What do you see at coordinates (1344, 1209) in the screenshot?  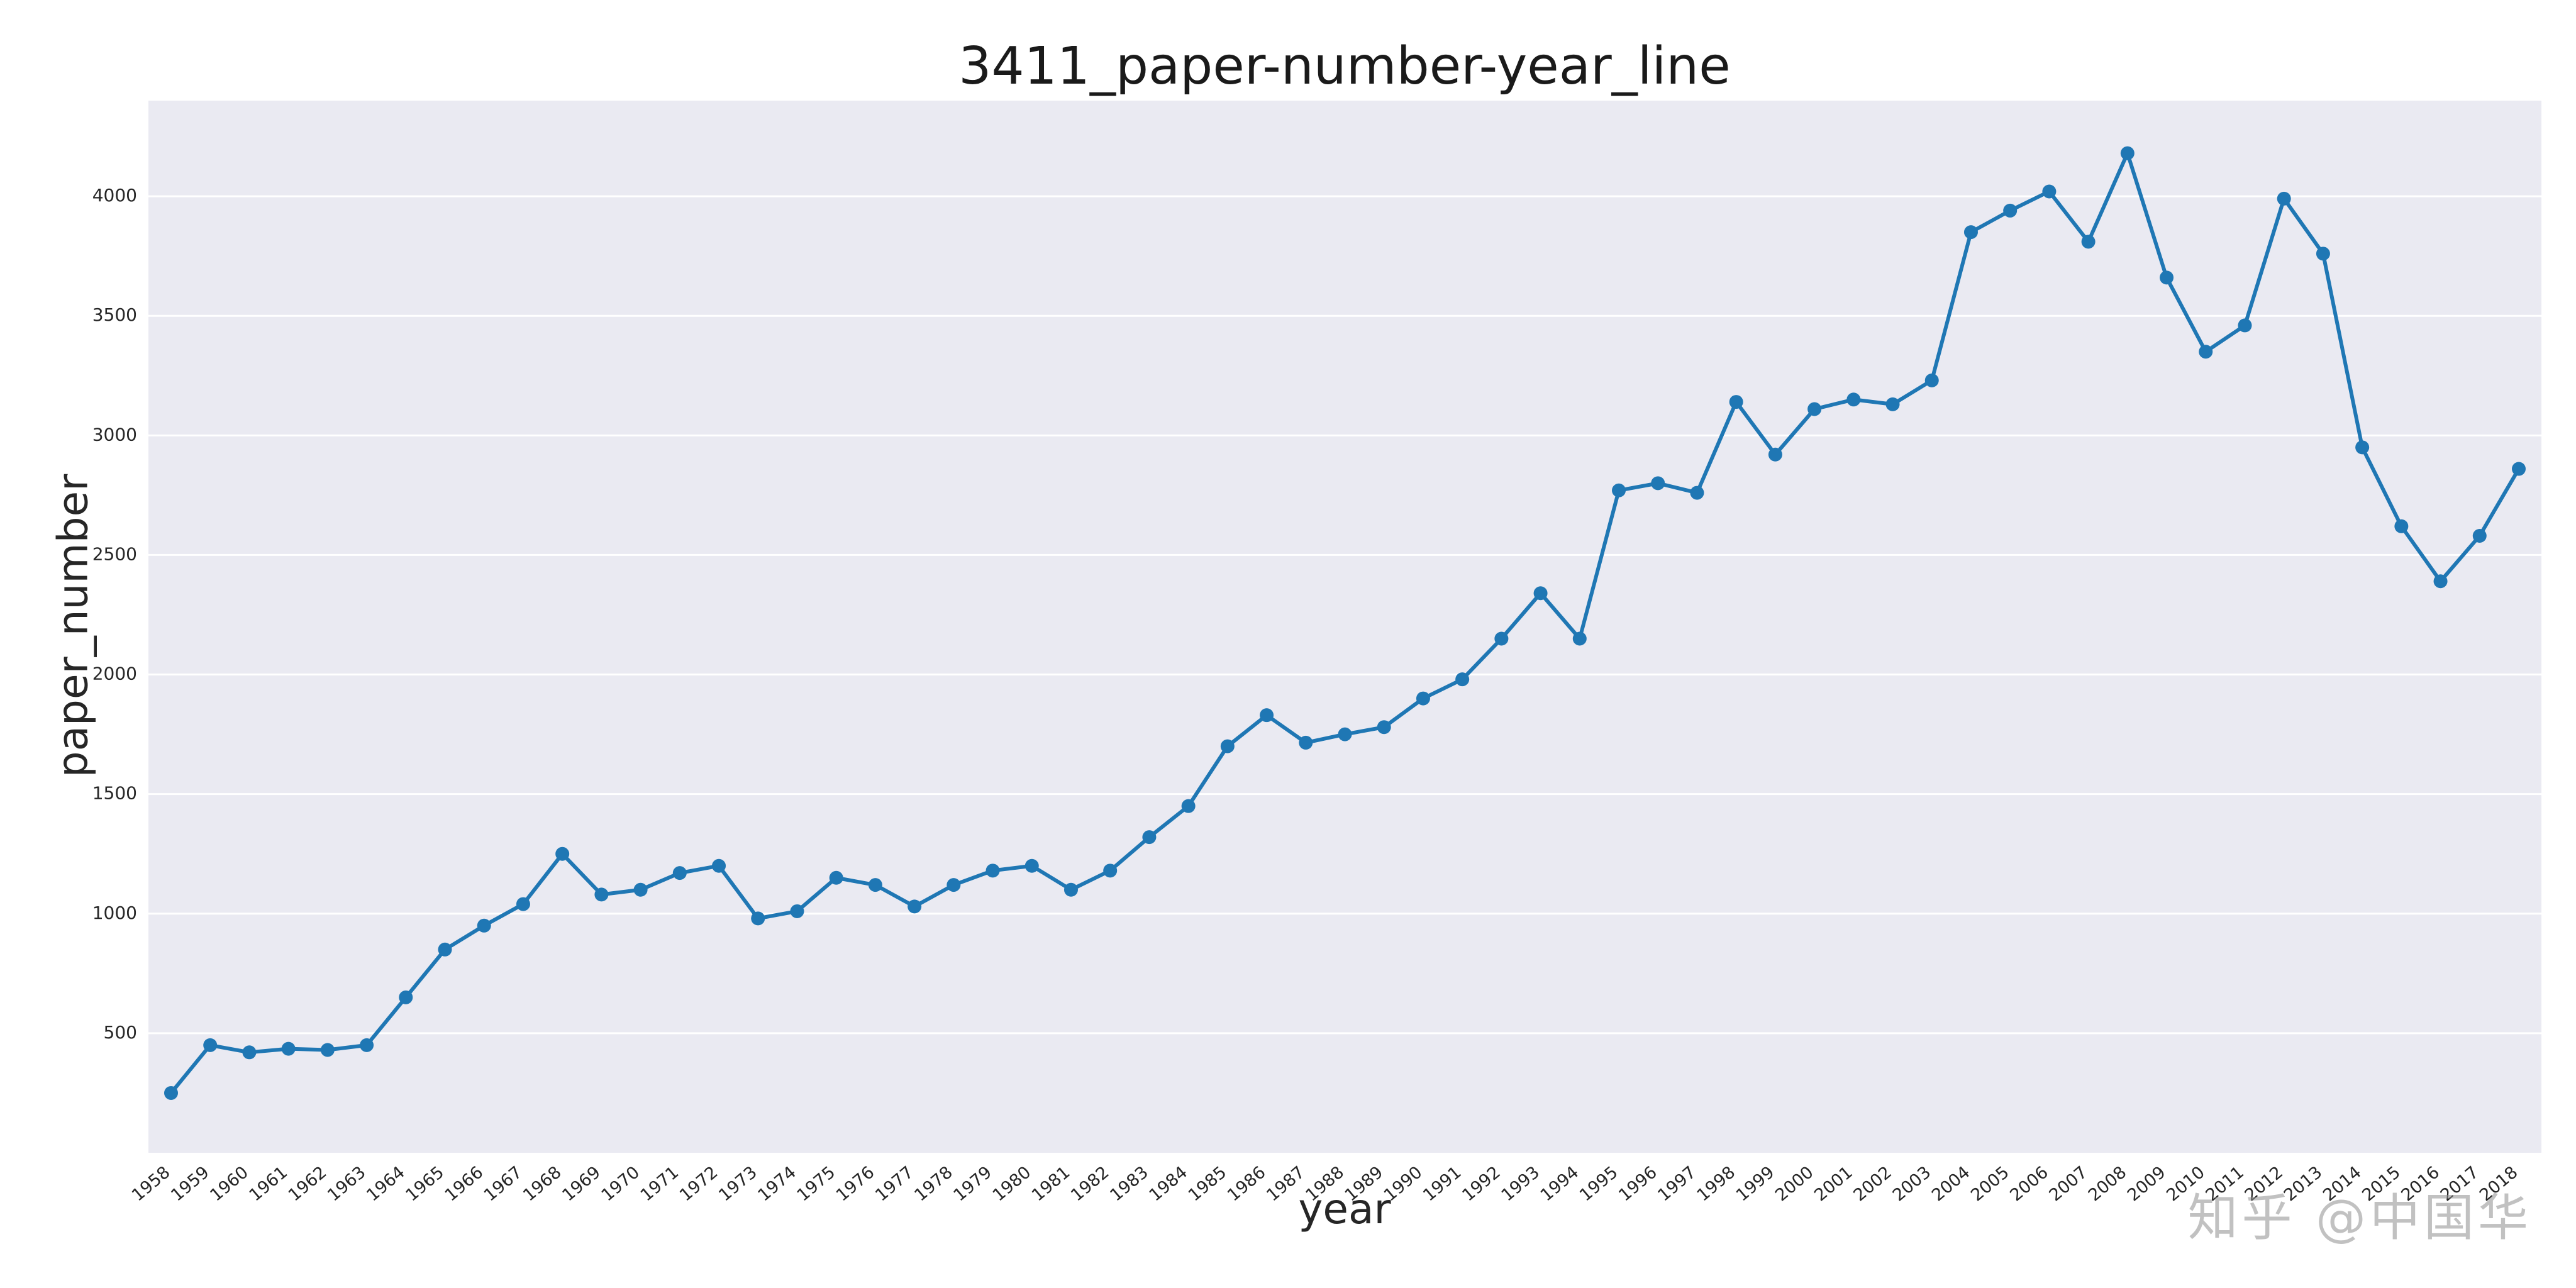 I see `x-axis-label: year` at bounding box center [1344, 1209].